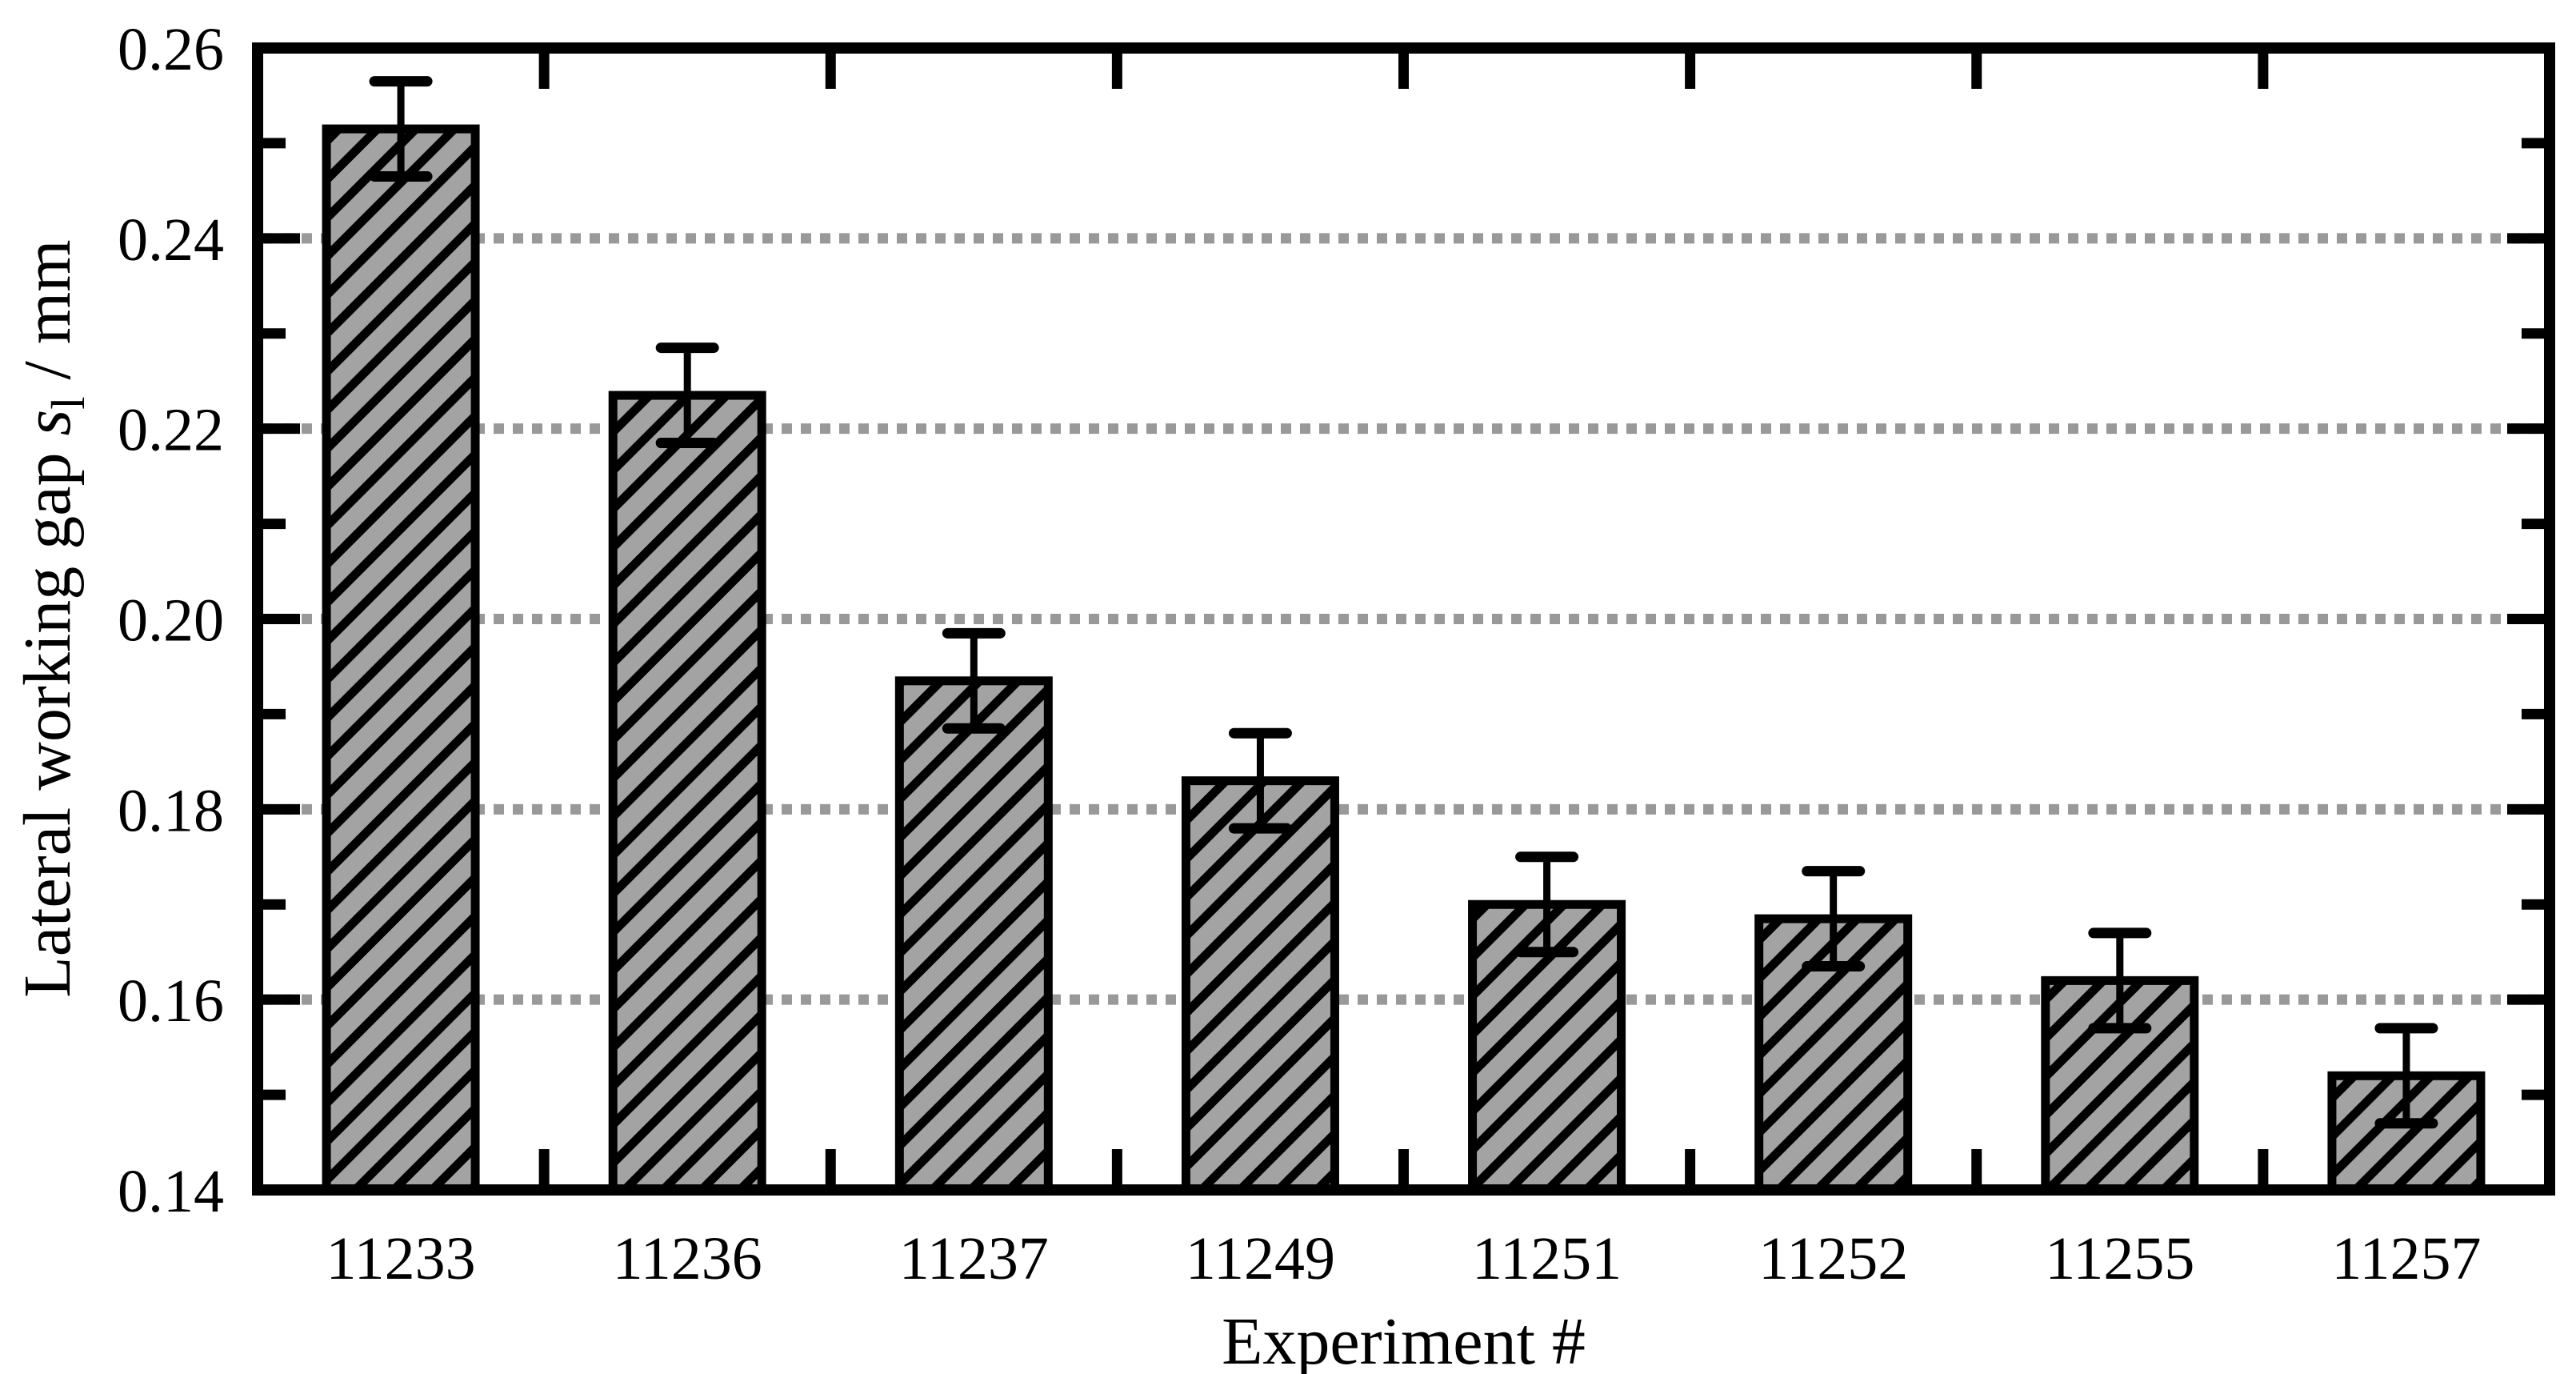  Describe the element at coordinates (1547, 1258) in the screenshot. I see `x-tick-label: 11251` at that location.